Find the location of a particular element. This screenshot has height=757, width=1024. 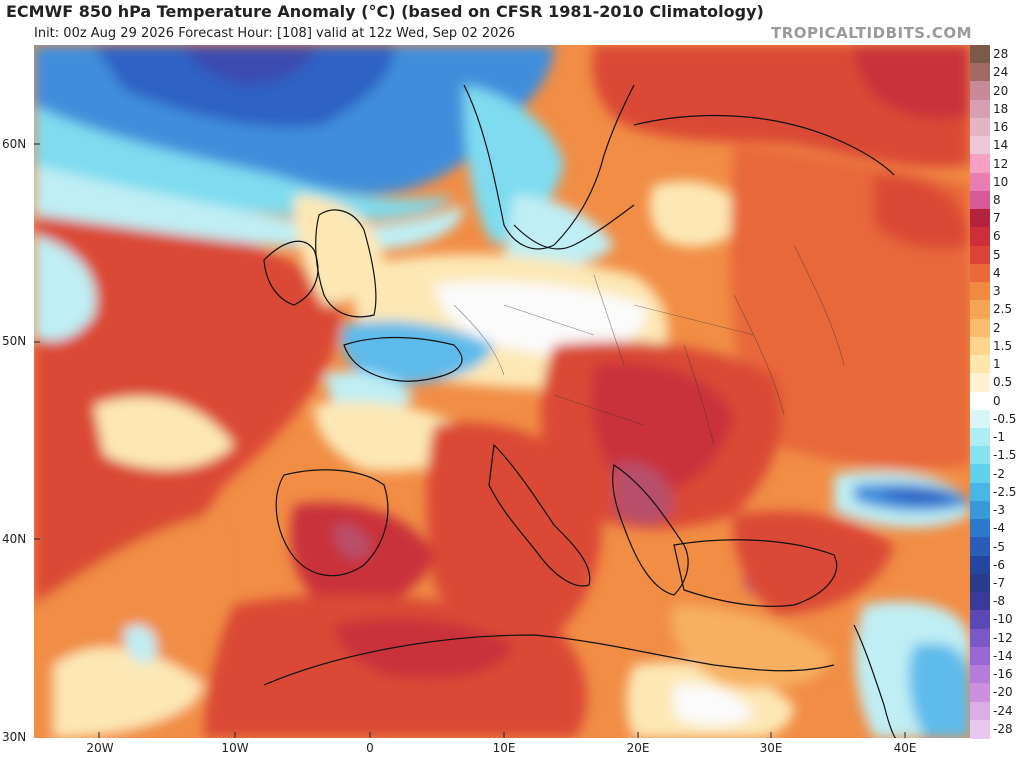

colorbar is located at coordinates (980, 392).